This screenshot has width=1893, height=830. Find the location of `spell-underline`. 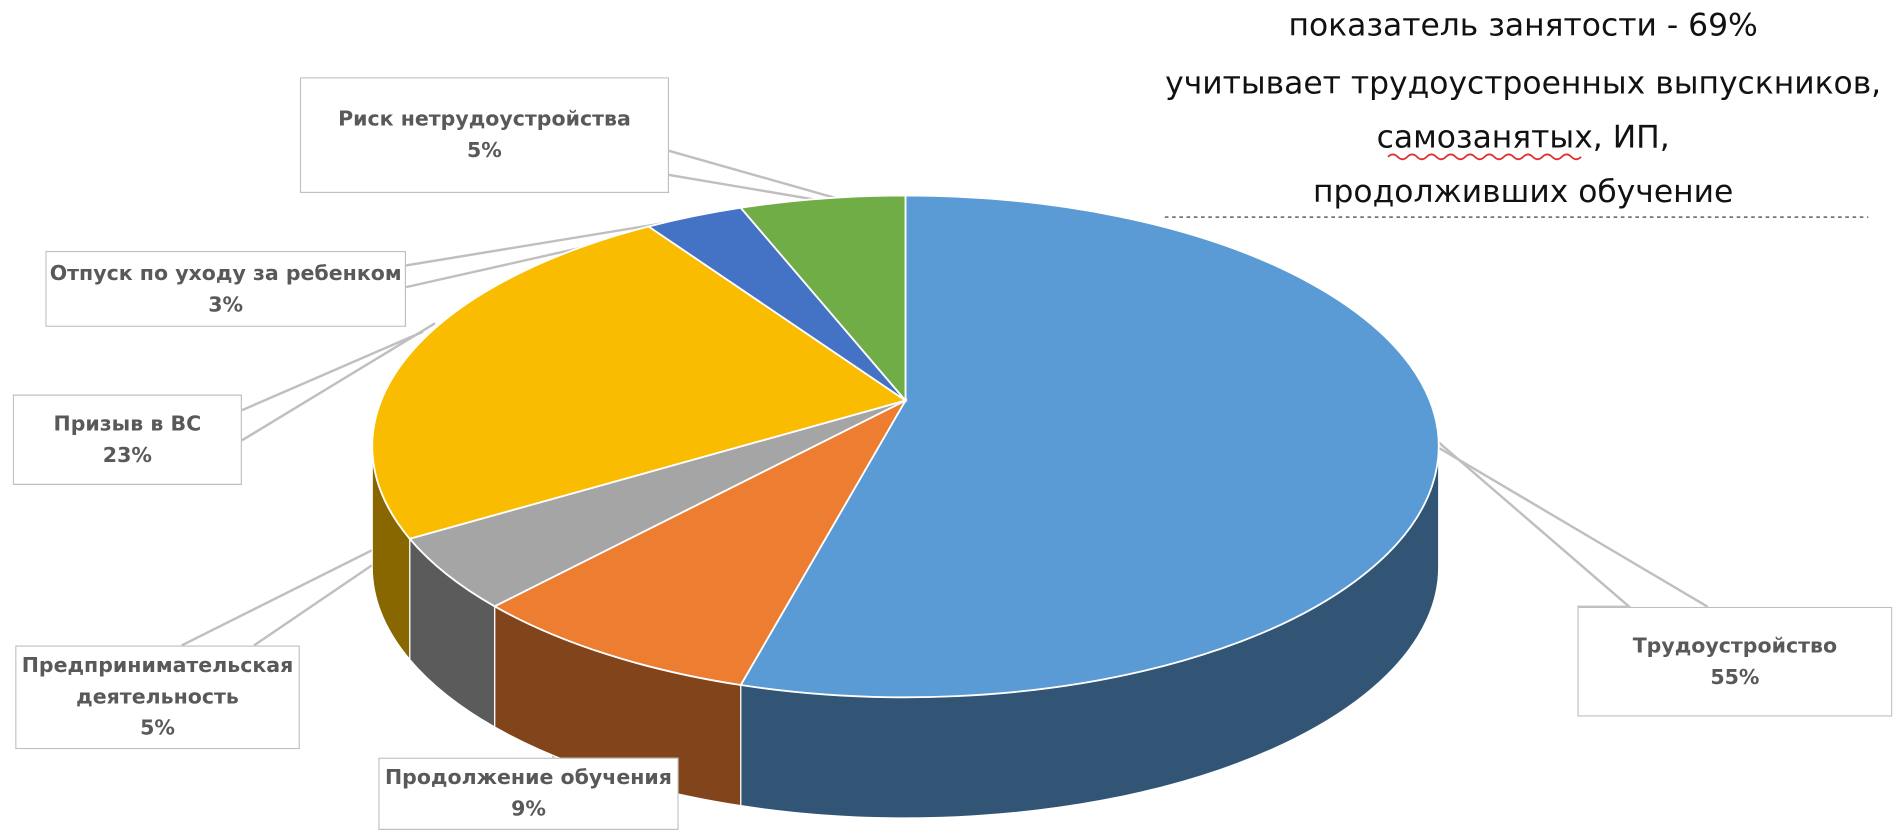

spell-underline is located at coordinates (1484, 157).